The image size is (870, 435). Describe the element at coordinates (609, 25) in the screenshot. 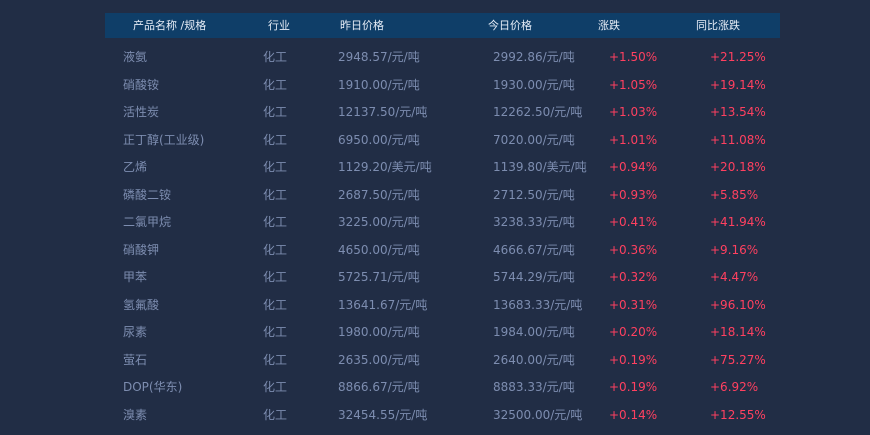

I see `header-change: 涨跌` at that location.